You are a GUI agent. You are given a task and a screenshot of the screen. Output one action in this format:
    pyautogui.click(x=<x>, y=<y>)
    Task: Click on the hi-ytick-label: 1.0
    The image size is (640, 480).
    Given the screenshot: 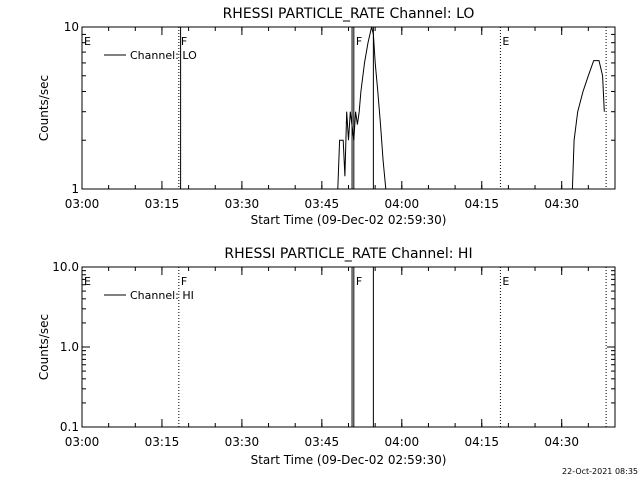 What is the action you would take?
    pyautogui.click(x=69, y=347)
    